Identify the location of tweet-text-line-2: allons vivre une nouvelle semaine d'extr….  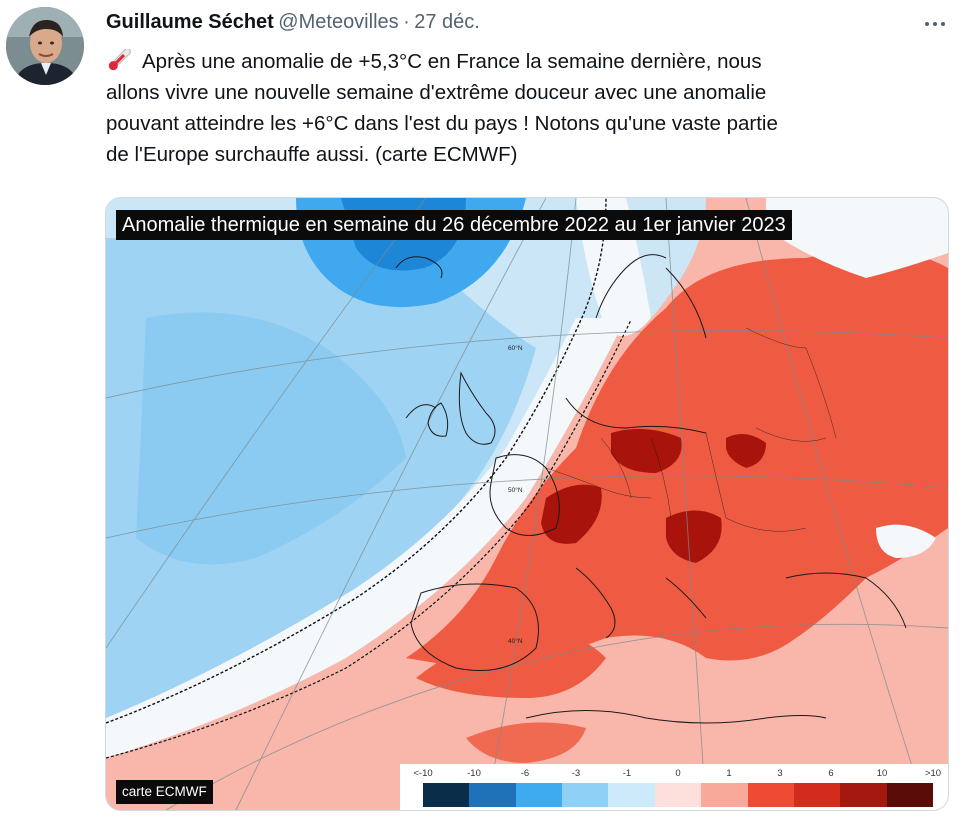
(436, 92).